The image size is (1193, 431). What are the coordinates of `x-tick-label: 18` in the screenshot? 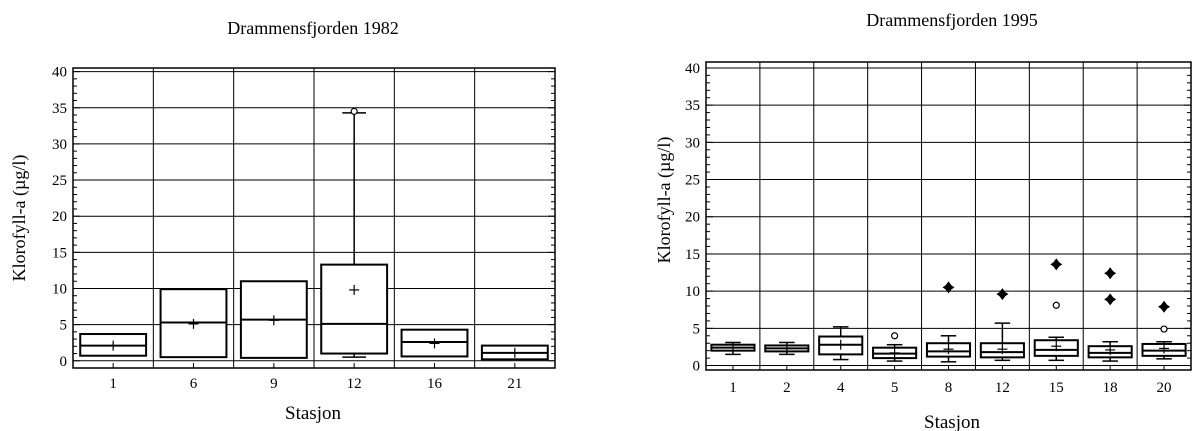 It's located at (1110, 388).